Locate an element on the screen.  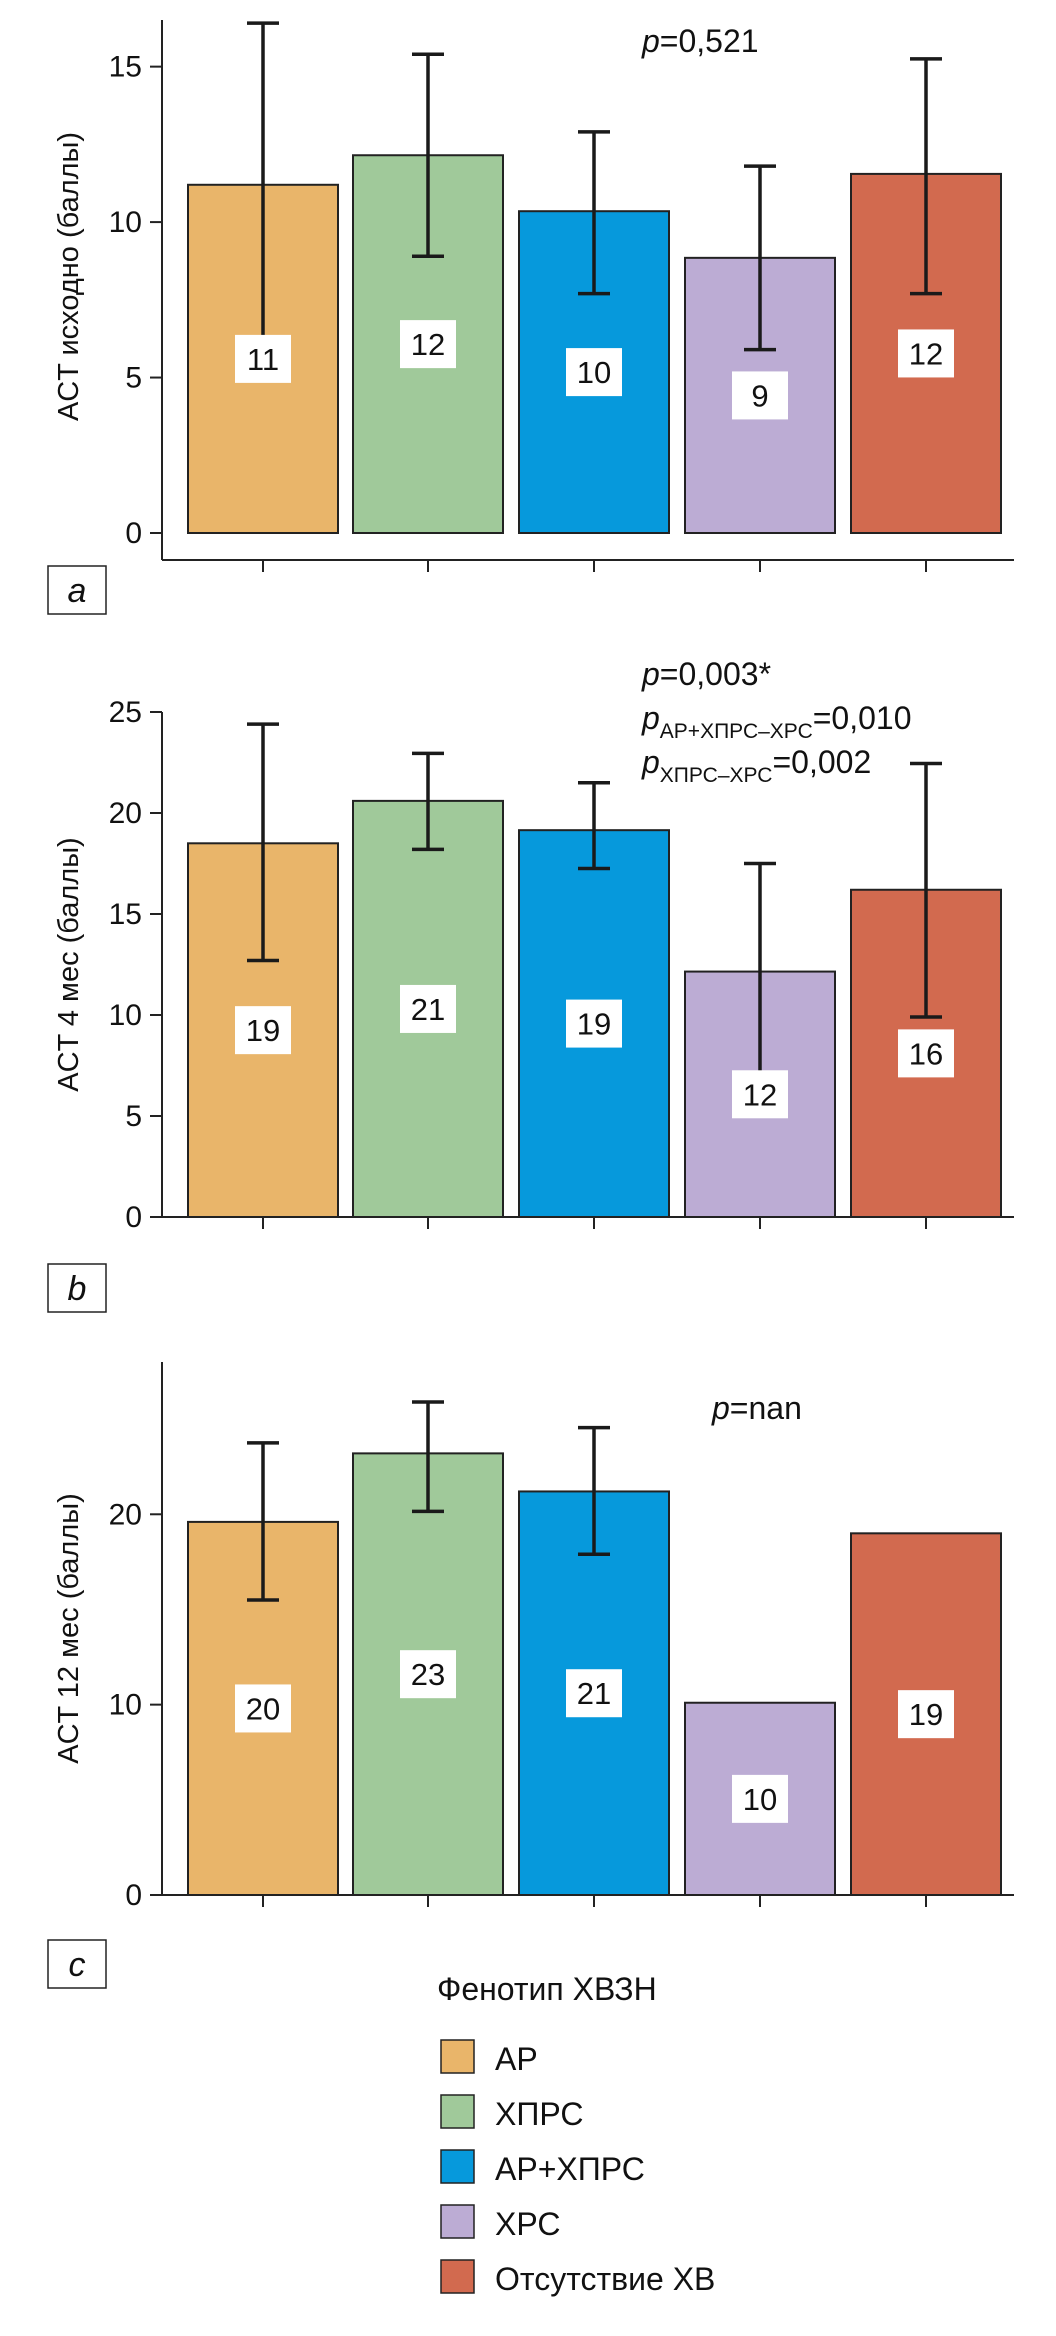
bar-value-label: 20 is located at coordinates (263, 1708).